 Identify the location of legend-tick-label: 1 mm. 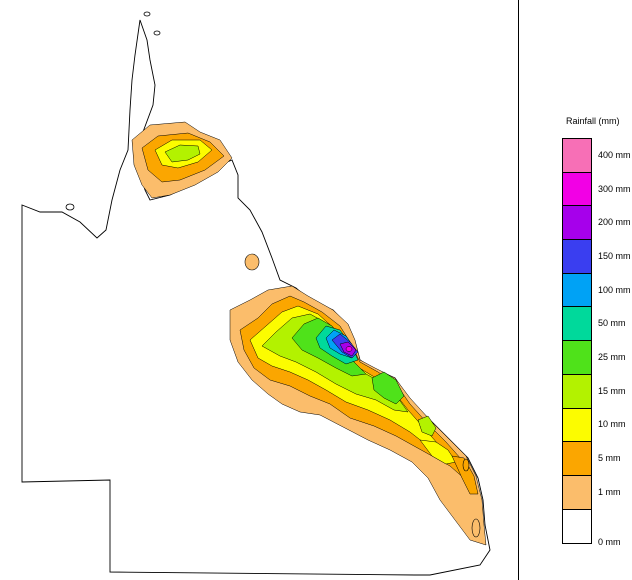
(609, 491).